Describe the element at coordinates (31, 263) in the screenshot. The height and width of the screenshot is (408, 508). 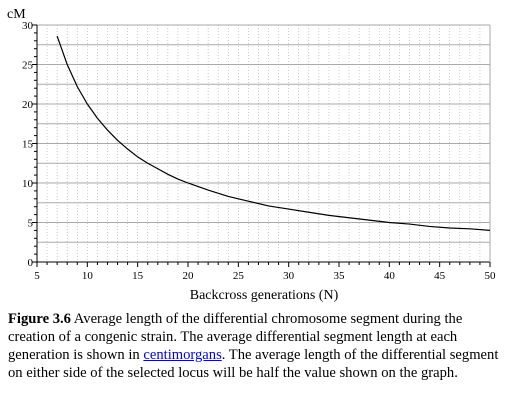
I see `y-tick-label: 0` at that location.